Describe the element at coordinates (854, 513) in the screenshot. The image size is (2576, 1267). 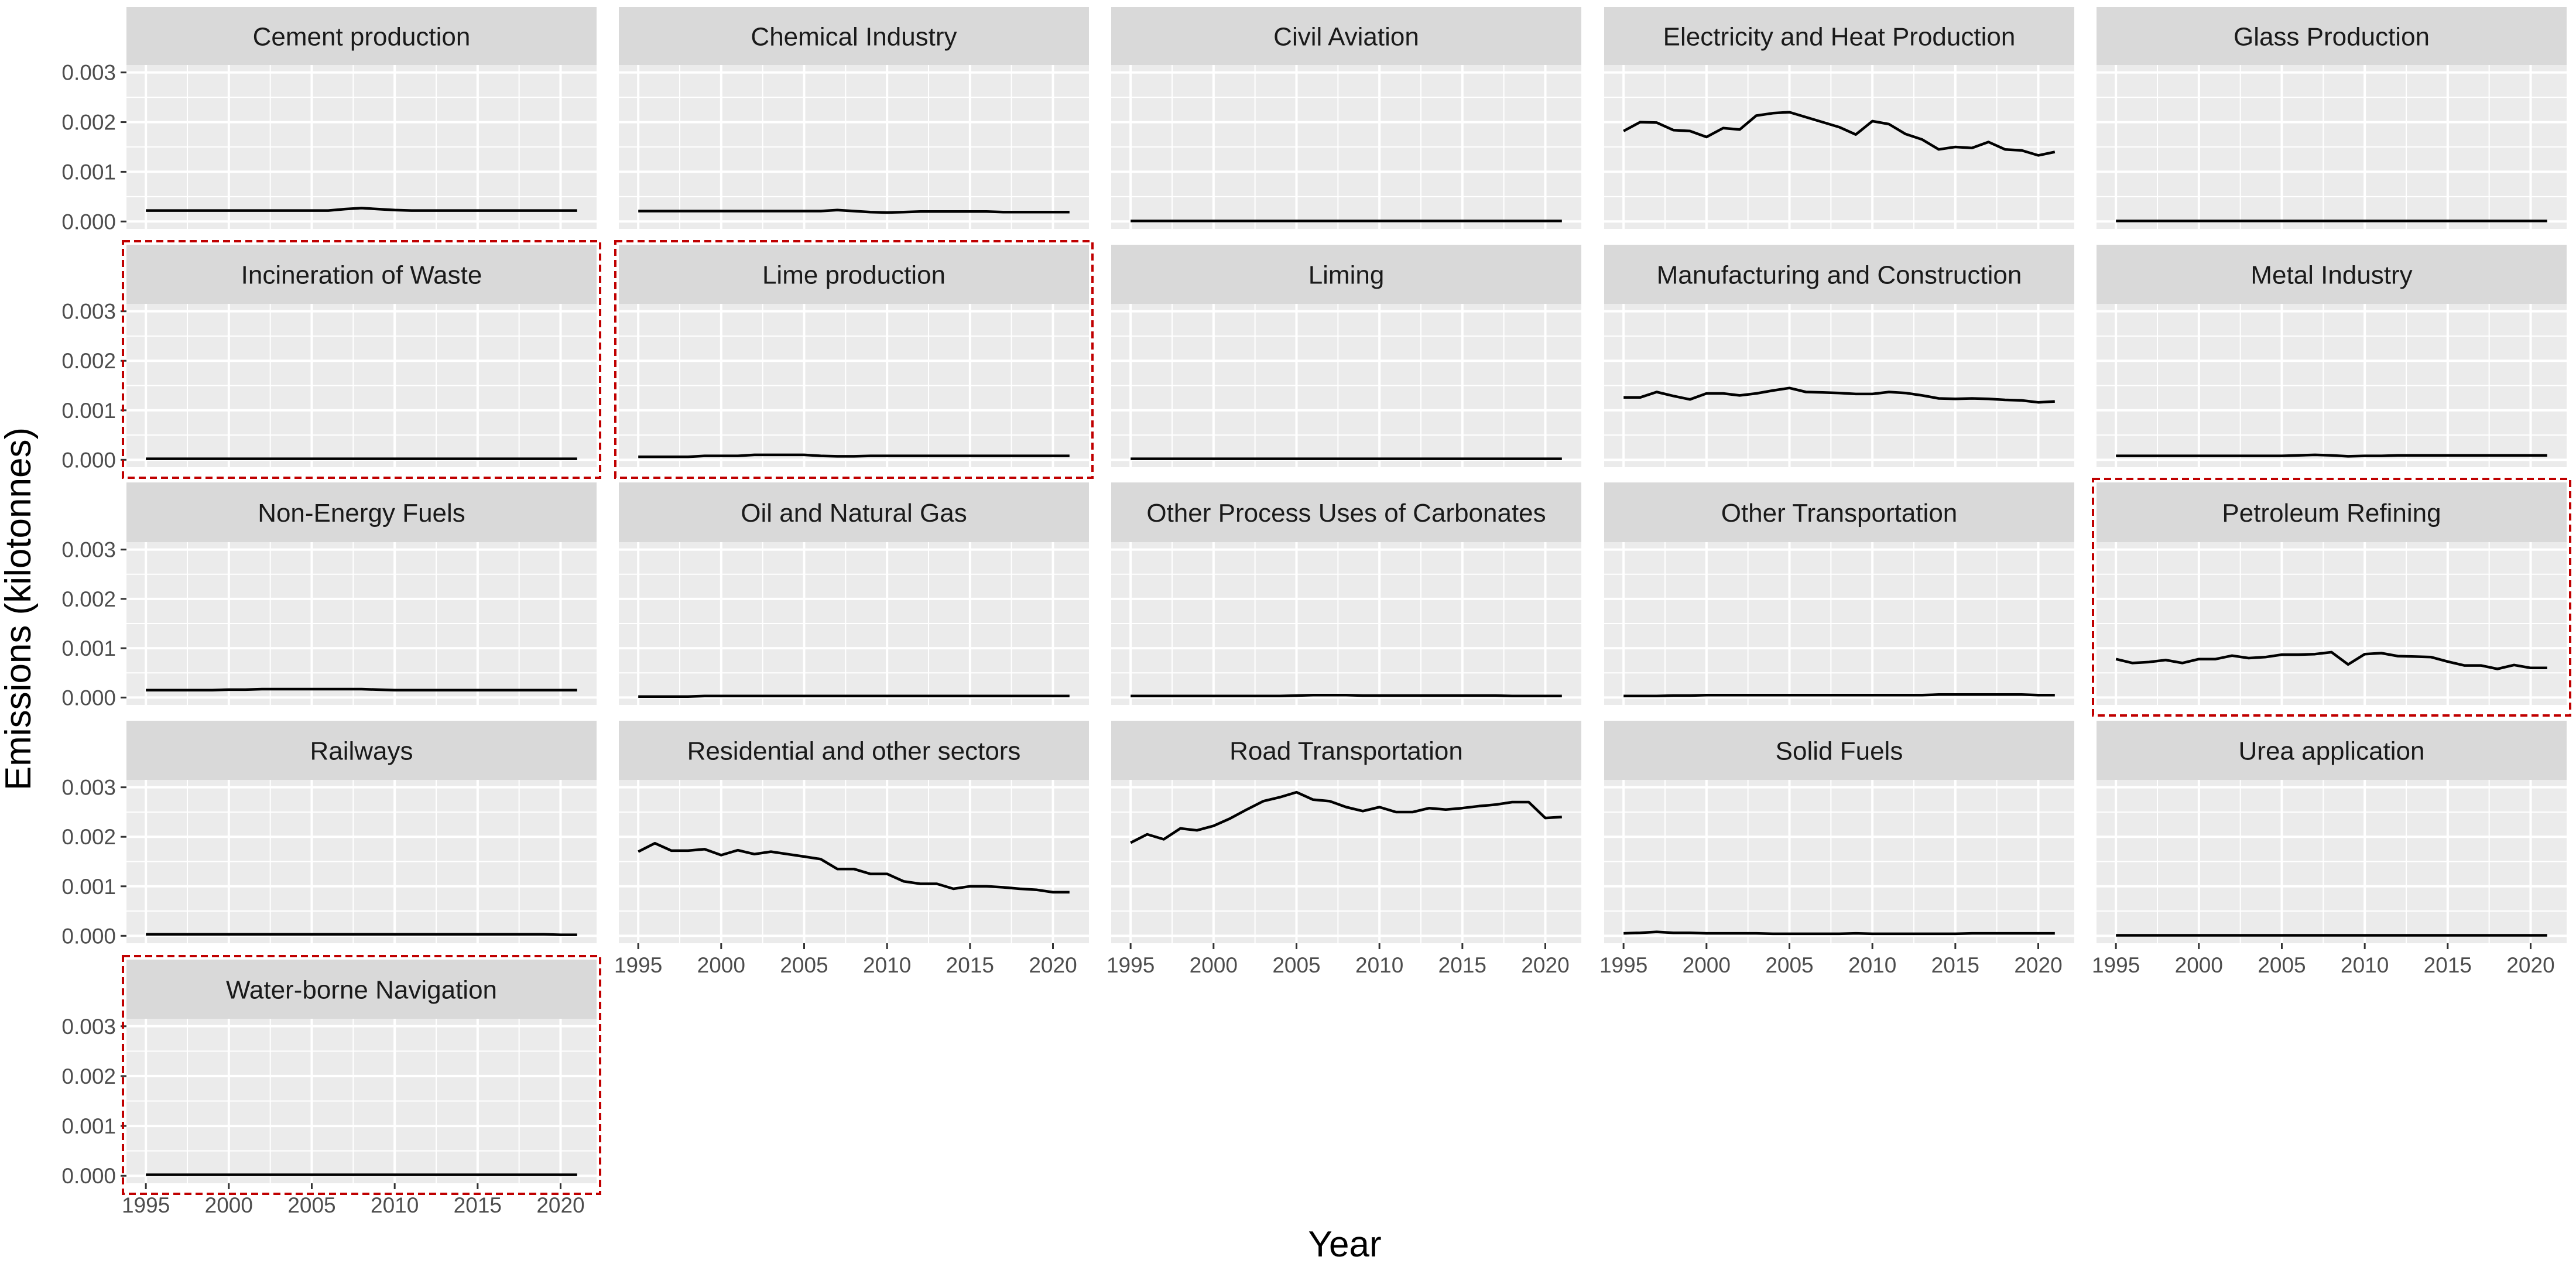
I see `facet-title: Oil and Natural Gas` at that location.